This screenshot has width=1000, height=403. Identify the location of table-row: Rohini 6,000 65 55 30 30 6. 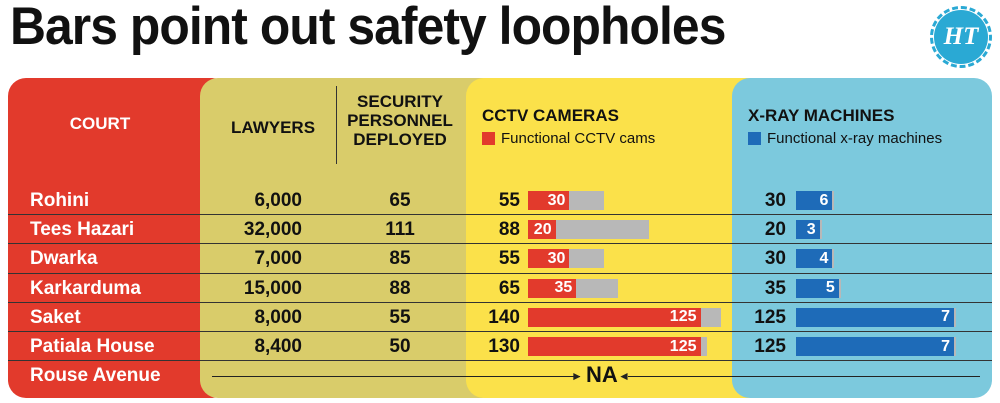
(500, 200).